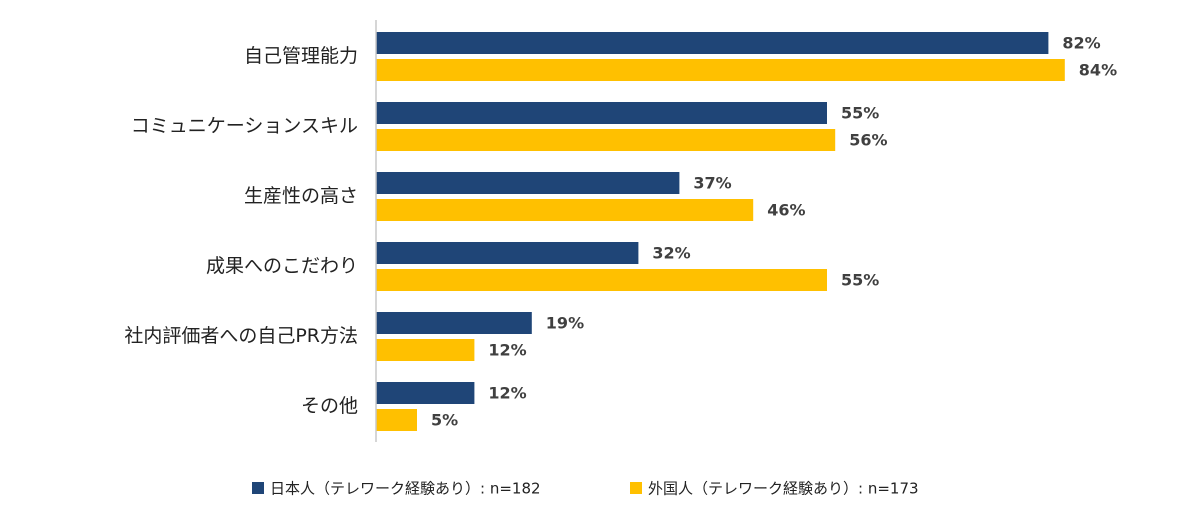 The width and height of the screenshot is (1200, 520). Describe the element at coordinates (783, 489) in the screenshot. I see `legend-label: 外国人（テレワーク経験あり）: n=173` at that location.